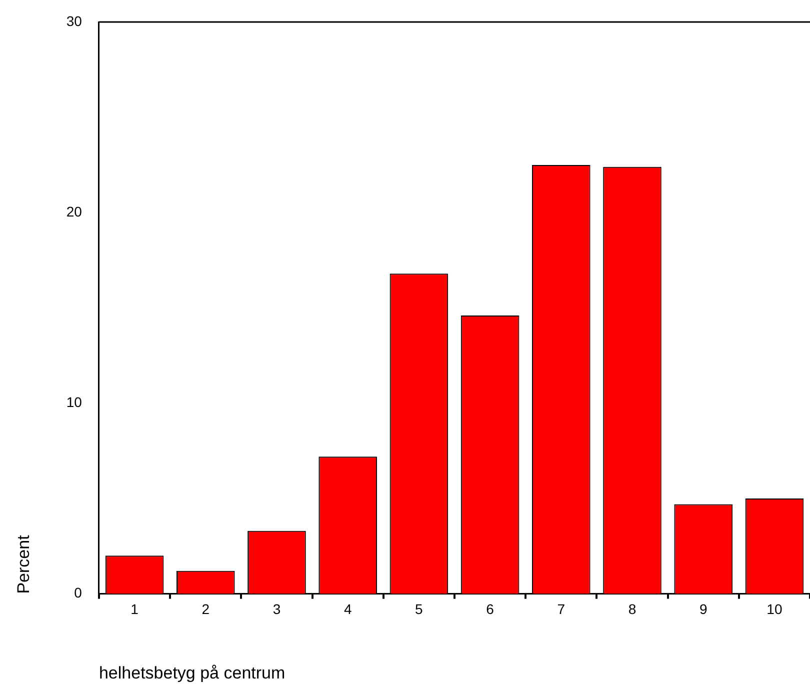 The height and width of the screenshot is (684, 810). I want to click on y-tick-label: 20, so click(74, 211).